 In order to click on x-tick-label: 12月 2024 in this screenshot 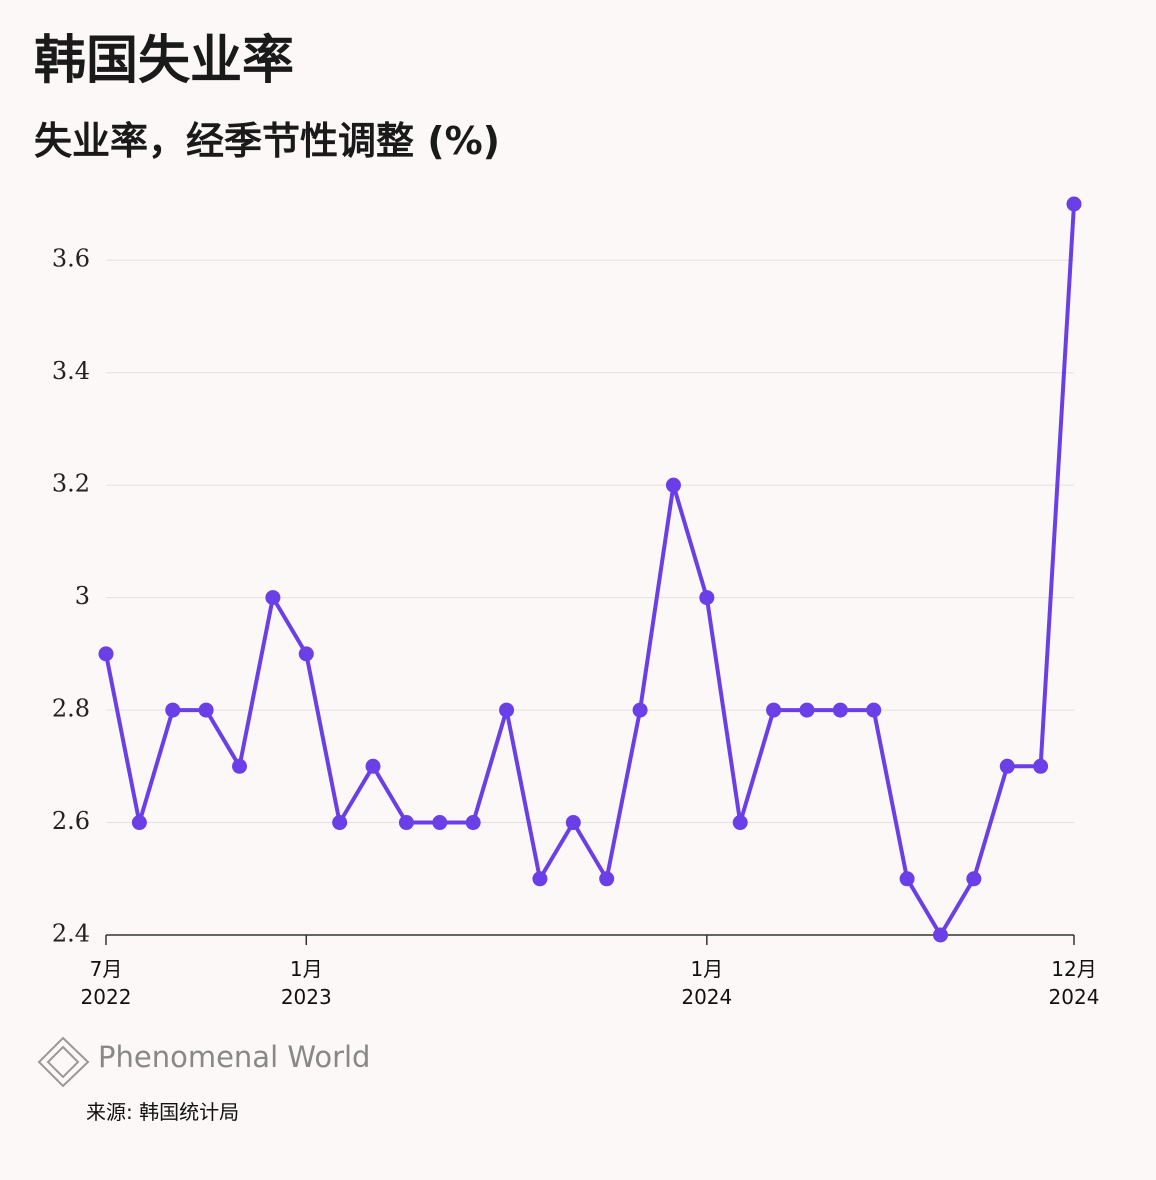, I will do `click(1074, 983)`.